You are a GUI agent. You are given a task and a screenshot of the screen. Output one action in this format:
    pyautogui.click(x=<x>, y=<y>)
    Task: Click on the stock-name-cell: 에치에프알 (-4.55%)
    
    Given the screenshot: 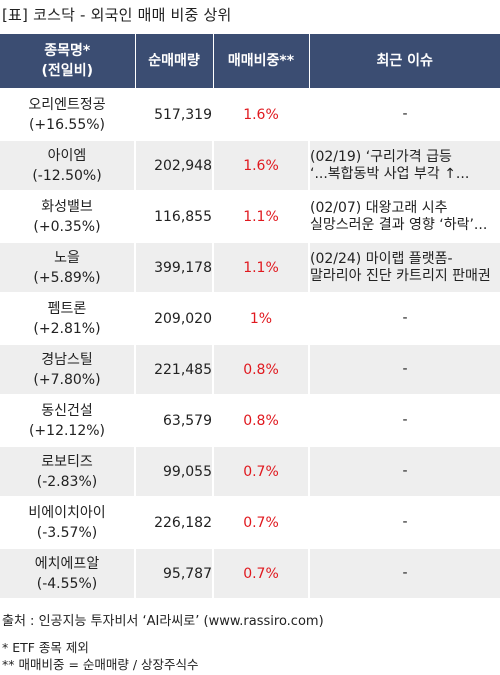 What is the action you would take?
    pyautogui.click(x=68, y=572)
    